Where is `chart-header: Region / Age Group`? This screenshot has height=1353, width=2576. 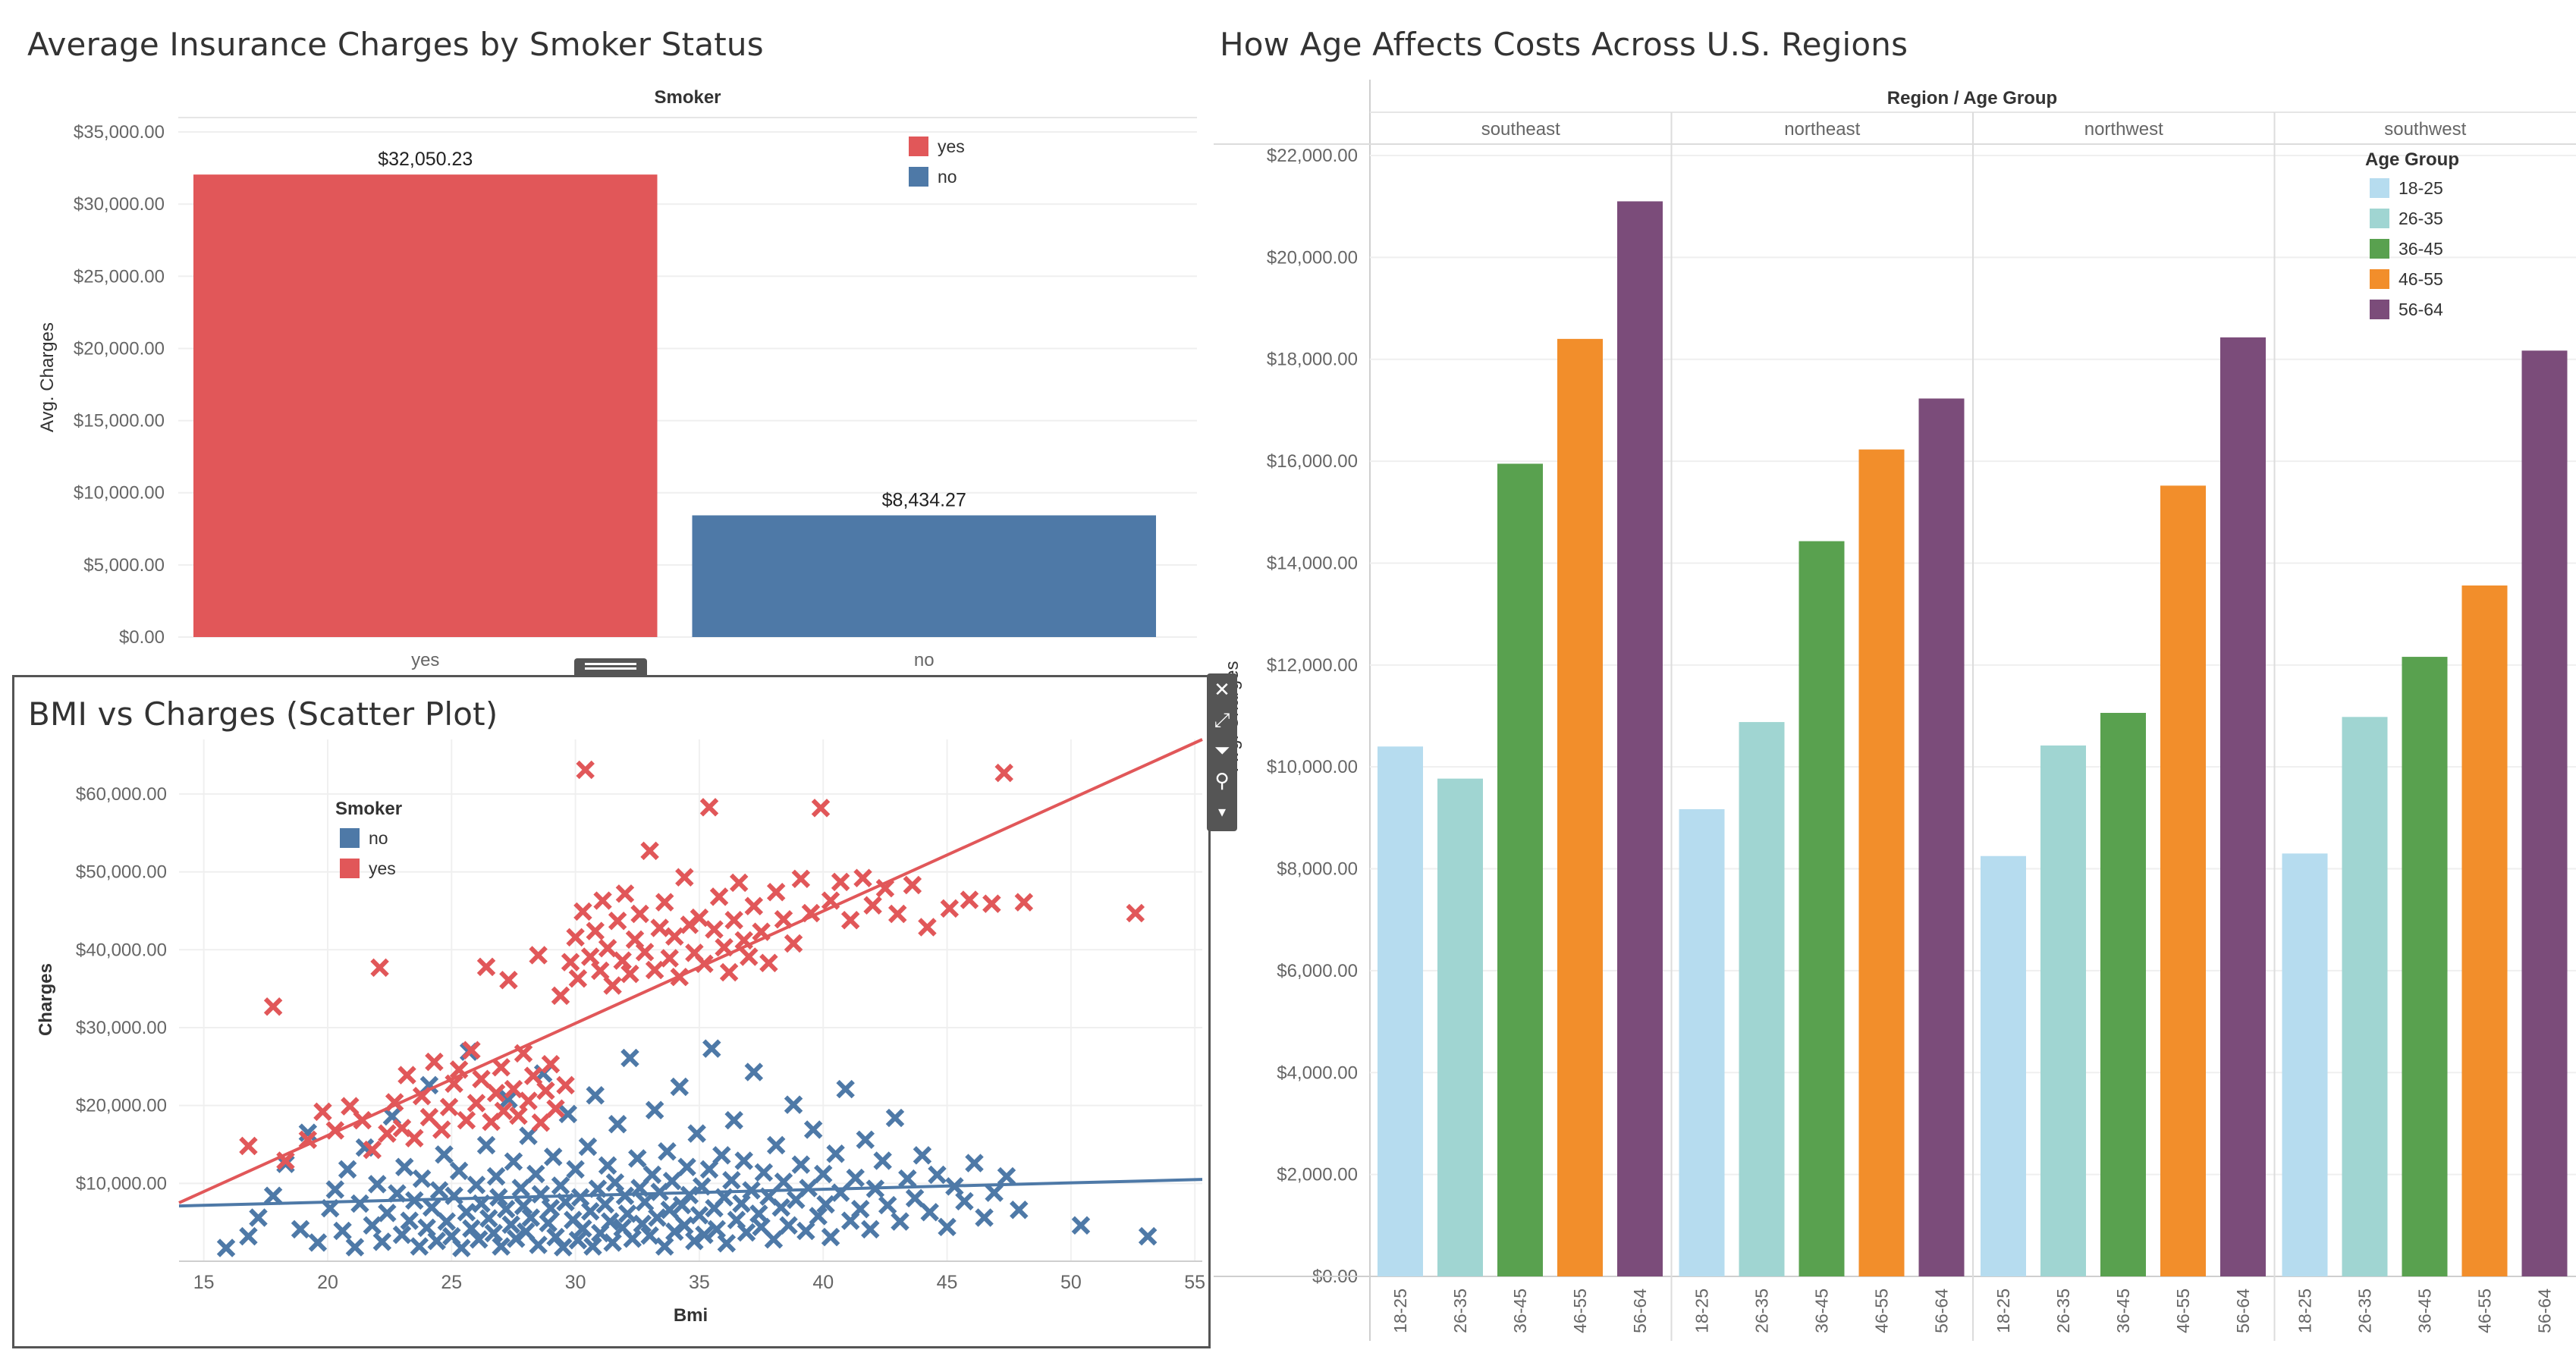
chart-header: Region / Age Group is located at coordinates (1972, 98).